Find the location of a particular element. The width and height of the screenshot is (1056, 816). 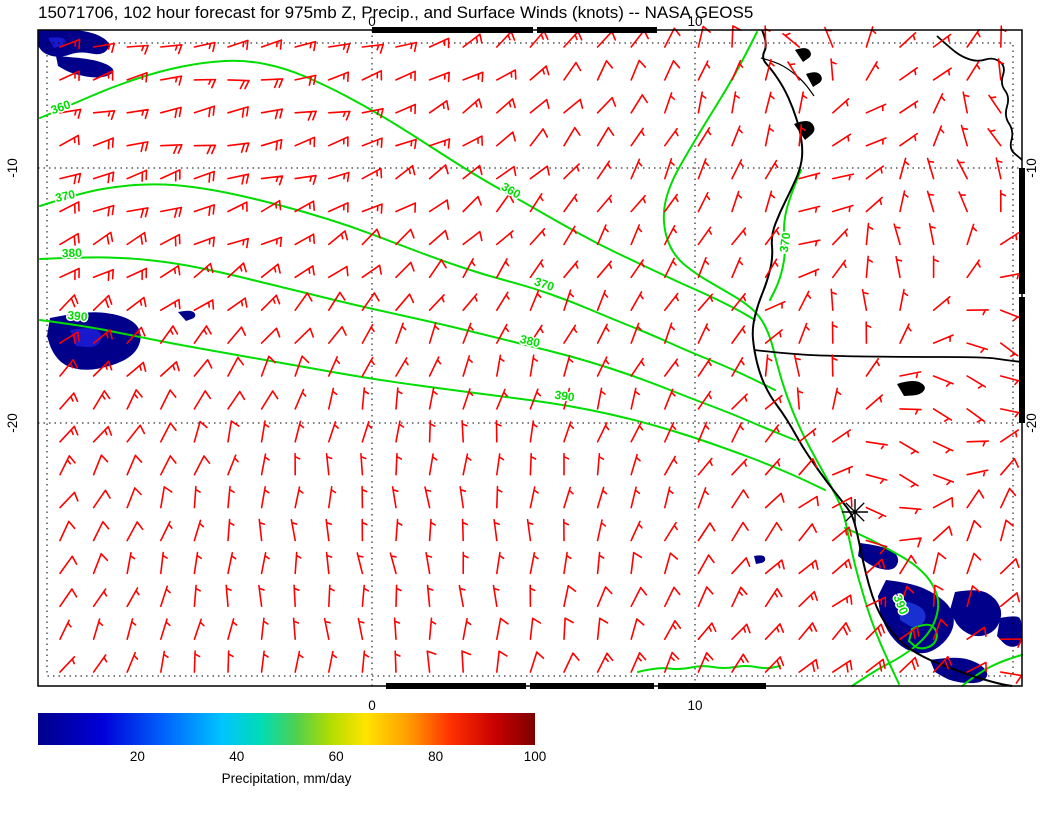

lon-label-bottom: 0 is located at coordinates (372, 705).